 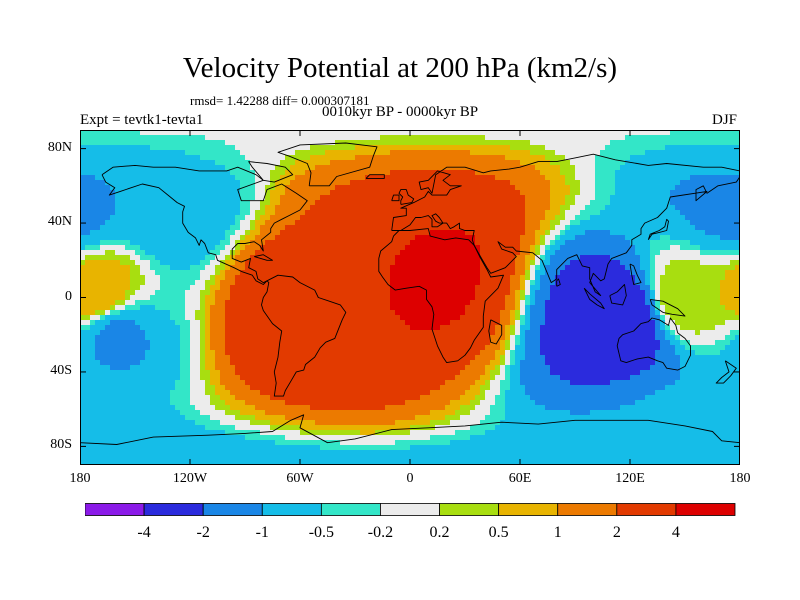 I want to click on x-tick-label: 180, so click(x=740, y=478).